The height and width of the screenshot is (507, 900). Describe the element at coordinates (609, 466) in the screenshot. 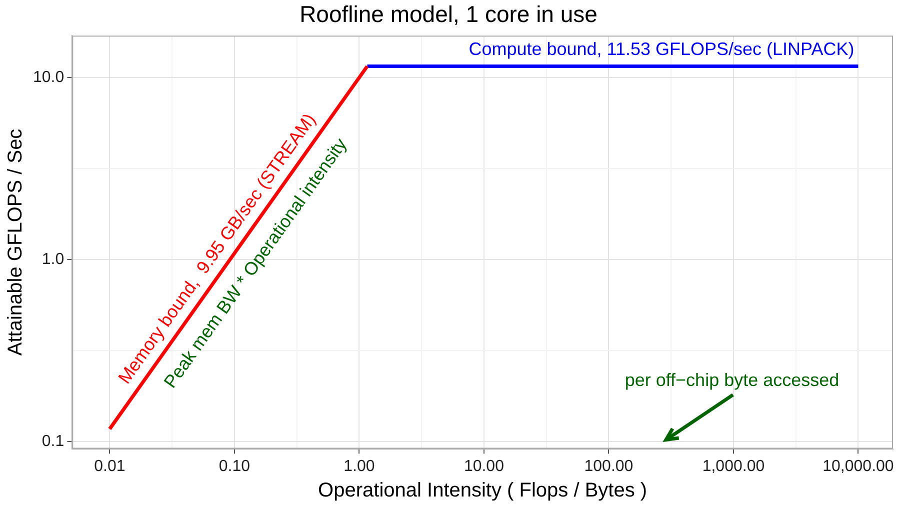

I see `x-tick-label: 100.00` at that location.